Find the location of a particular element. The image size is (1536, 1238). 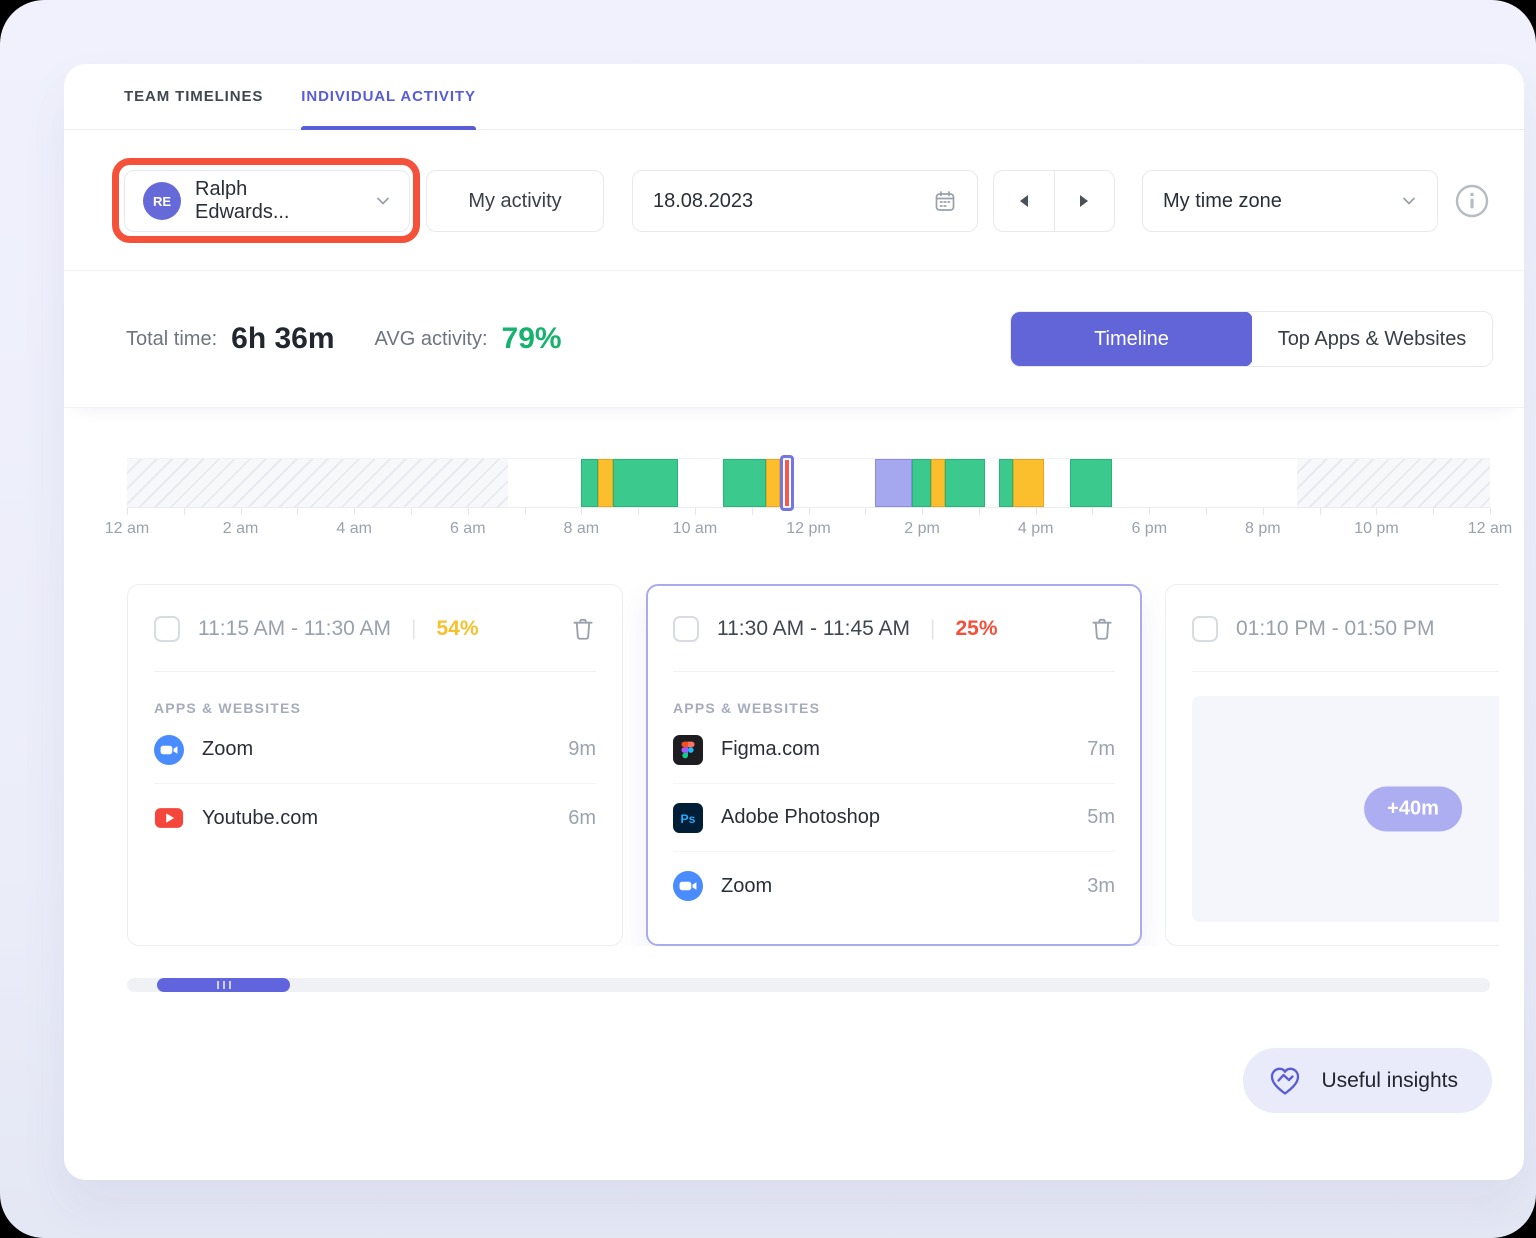

avg-activity-label: AVG activity: is located at coordinates (431, 338).